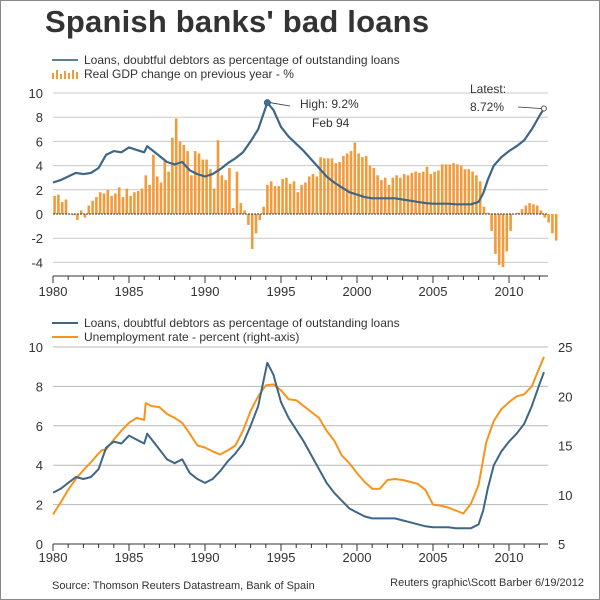  Describe the element at coordinates (39, 166) in the screenshot. I see `y-tick-label: 4` at that location.